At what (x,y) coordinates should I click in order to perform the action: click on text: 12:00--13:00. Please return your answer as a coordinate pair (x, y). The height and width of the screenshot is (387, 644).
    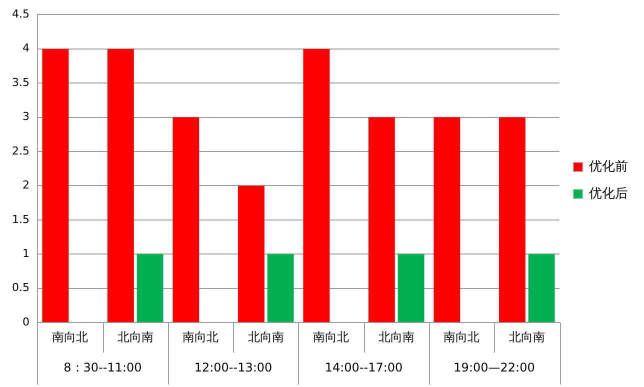
    Looking at the image, I should click on (233, 367).